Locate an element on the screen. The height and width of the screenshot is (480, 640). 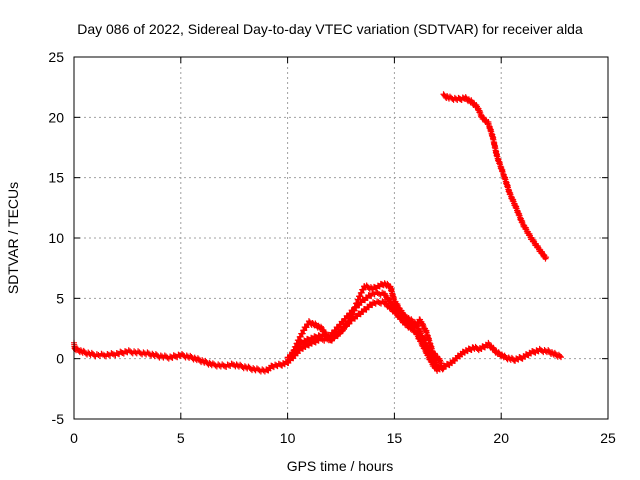
y-axis-label: SDTVAR / TECUs is located at coordinates (13, 238).